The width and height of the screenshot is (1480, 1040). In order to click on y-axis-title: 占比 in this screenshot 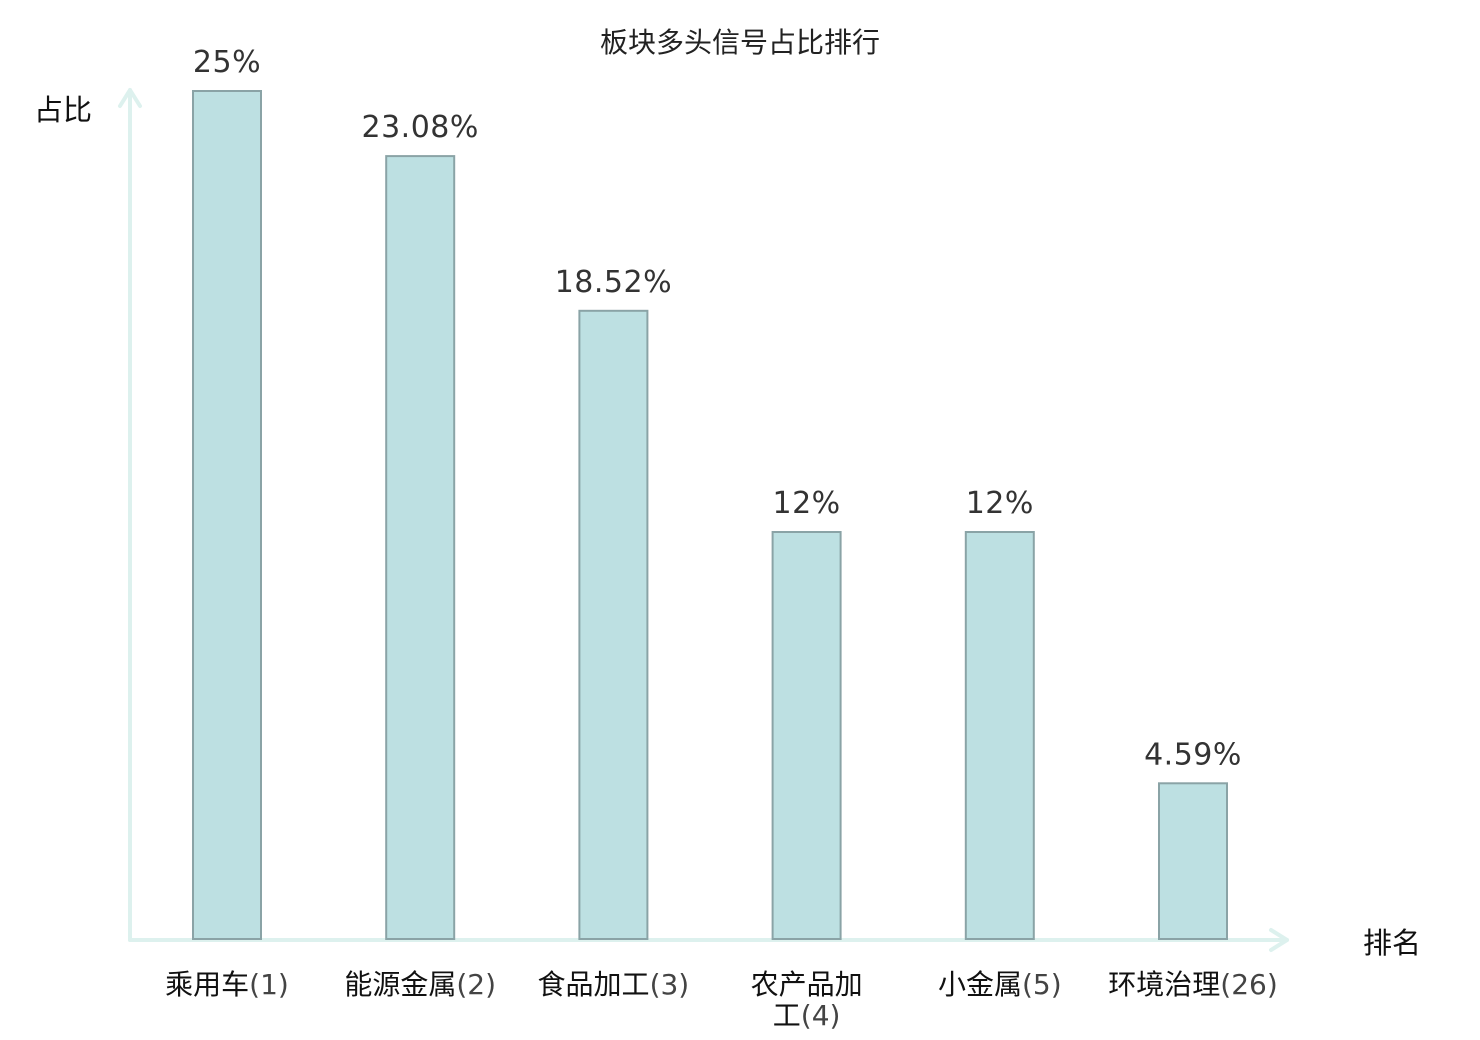, I will do `click(63, 110)`.